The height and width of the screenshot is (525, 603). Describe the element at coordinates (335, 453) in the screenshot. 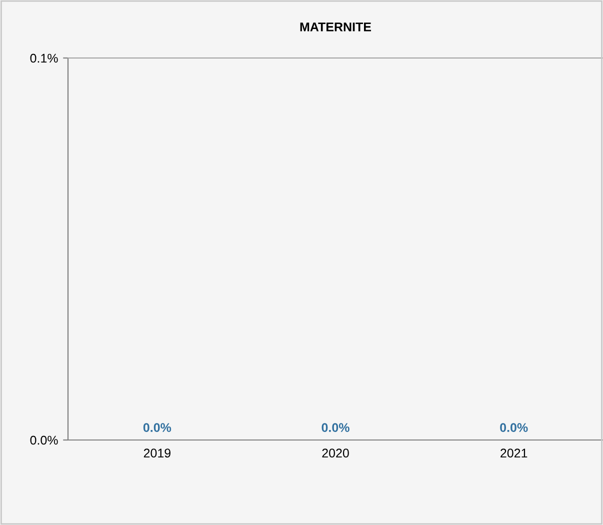

I see `x-tick-label: 2020` at that location.